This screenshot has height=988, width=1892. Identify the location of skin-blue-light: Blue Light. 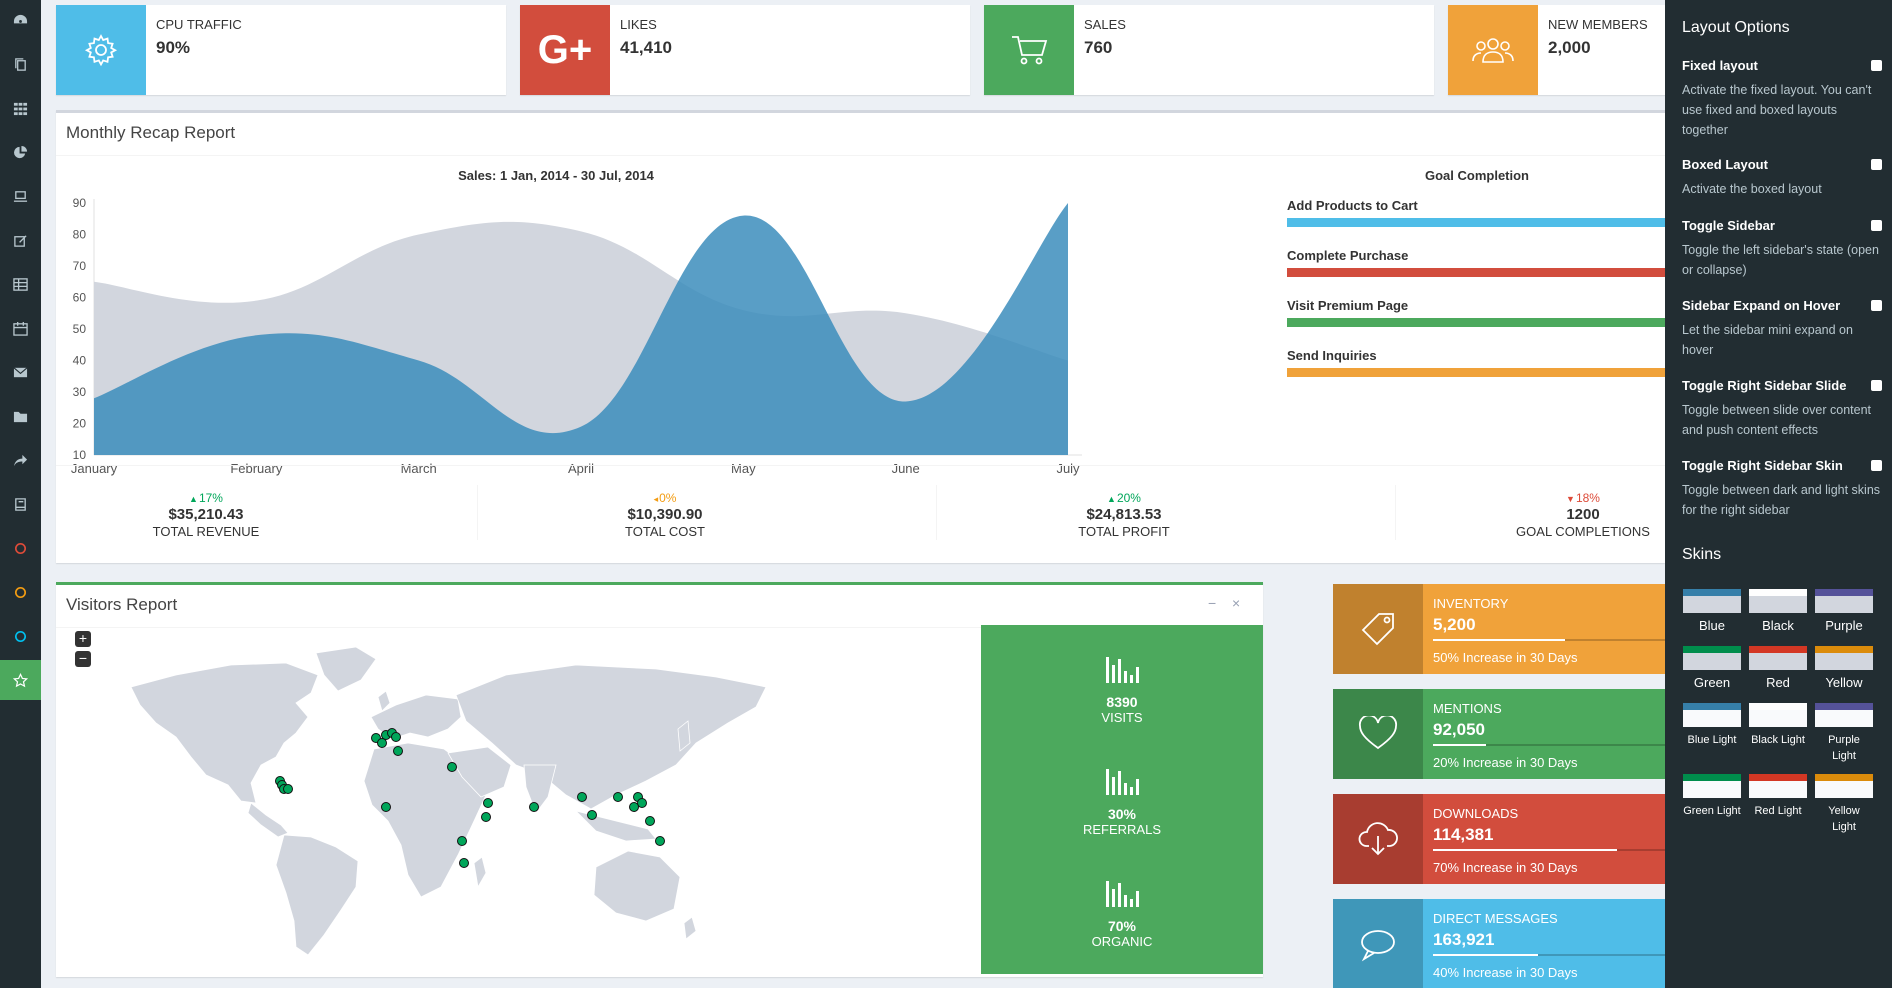
(1712, 725).